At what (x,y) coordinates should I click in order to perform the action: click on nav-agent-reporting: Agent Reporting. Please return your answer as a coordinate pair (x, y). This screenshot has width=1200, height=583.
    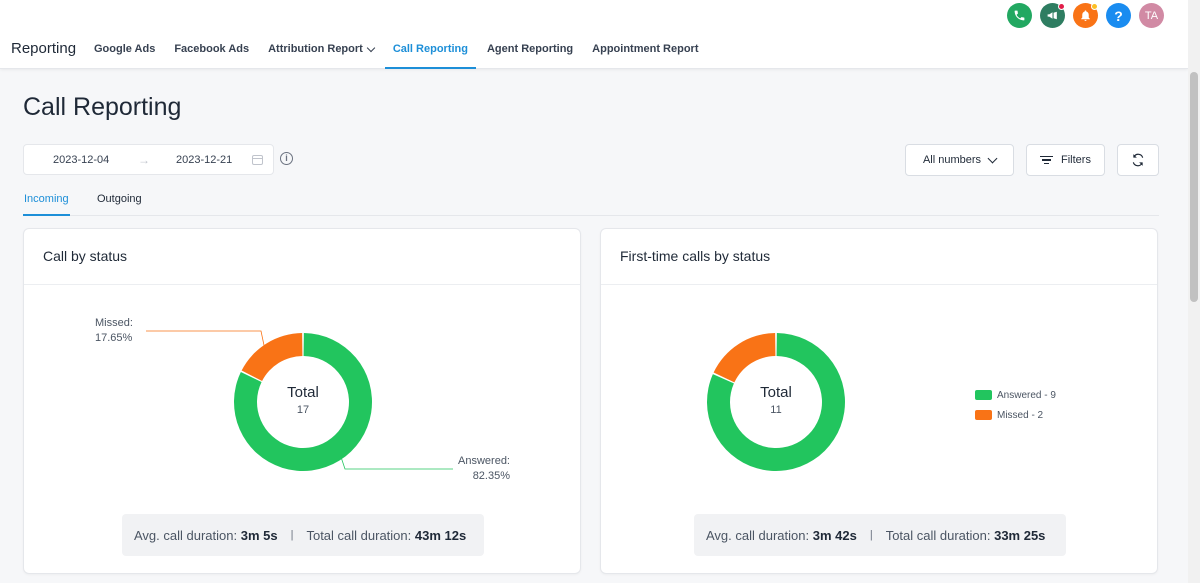
    Looking at the image, I should click on (530, 50).